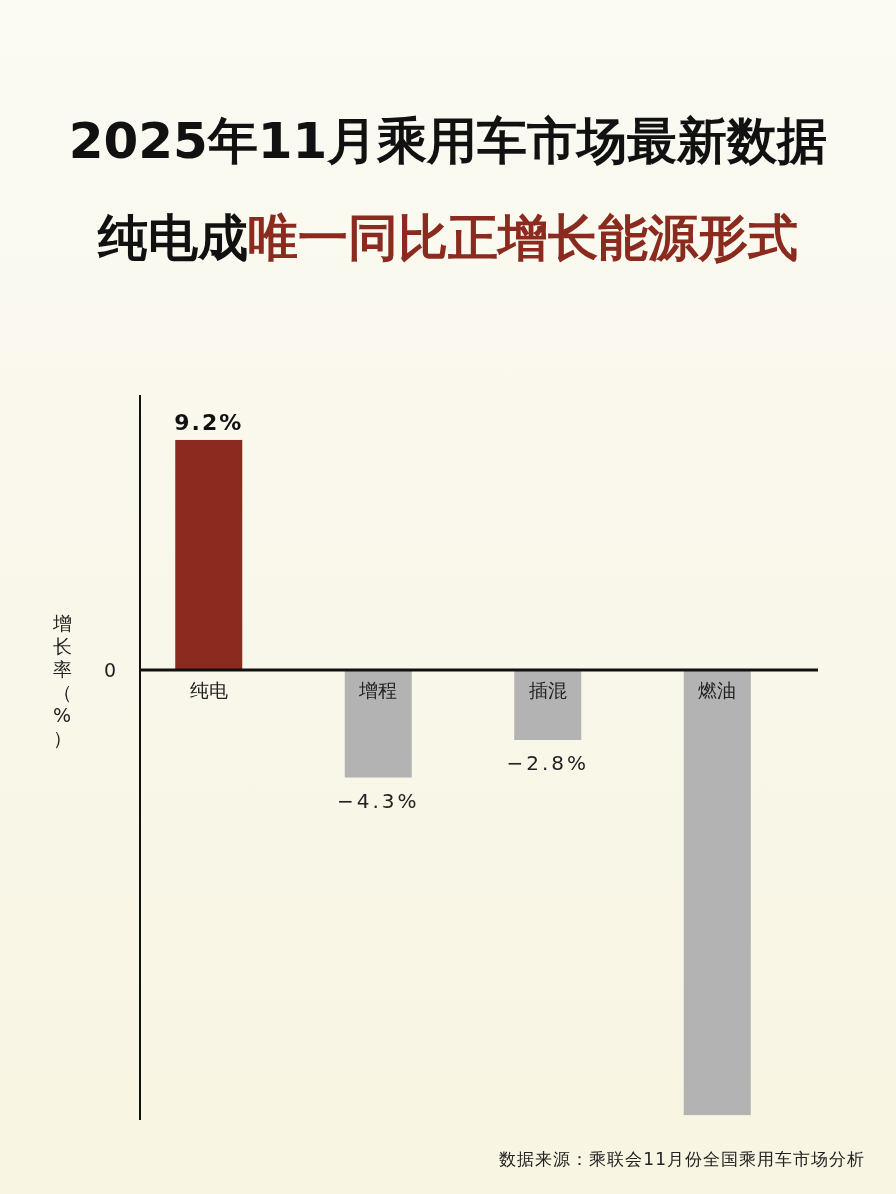  Describe the element at coordinates (448, 141) in the screenshot. I see `chart-title: 2025年11月乘用车市场最新数据` at that location.